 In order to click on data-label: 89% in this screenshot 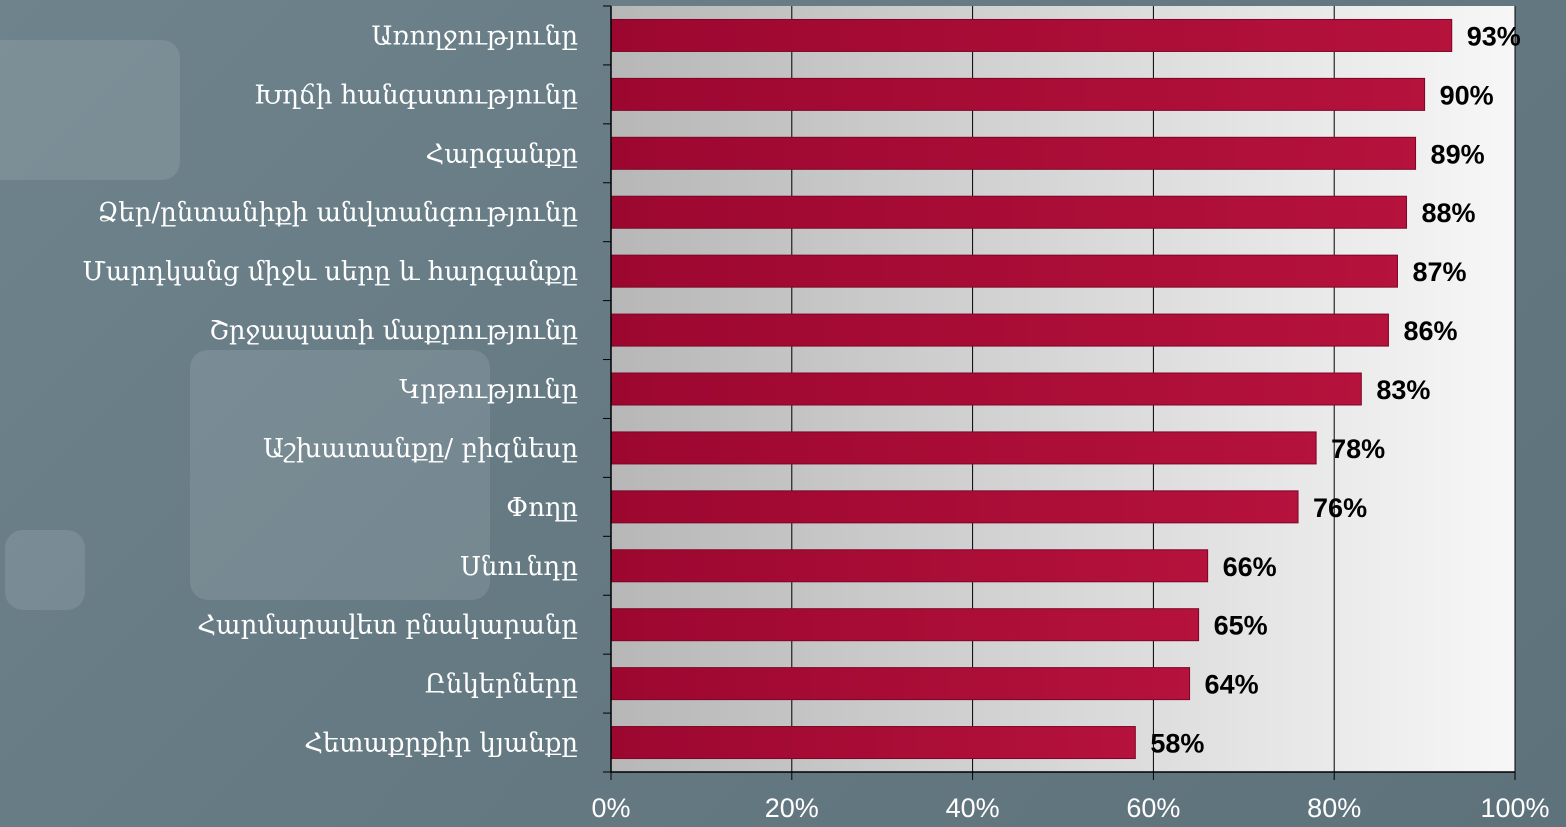, I will do `click(1458, 154)`.